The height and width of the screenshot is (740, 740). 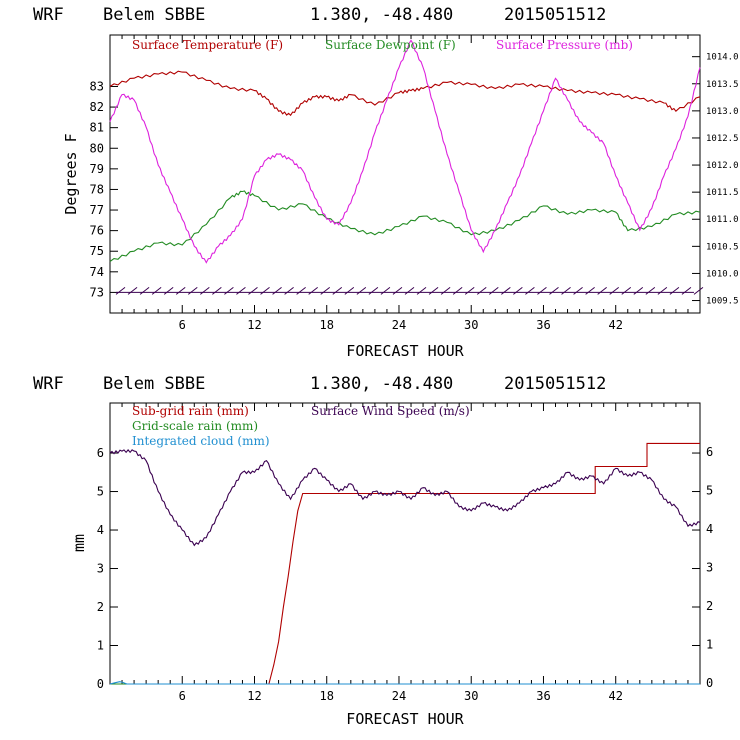 I want to click on y2-tick-label: 1014.0, so click(x=722, y=58).